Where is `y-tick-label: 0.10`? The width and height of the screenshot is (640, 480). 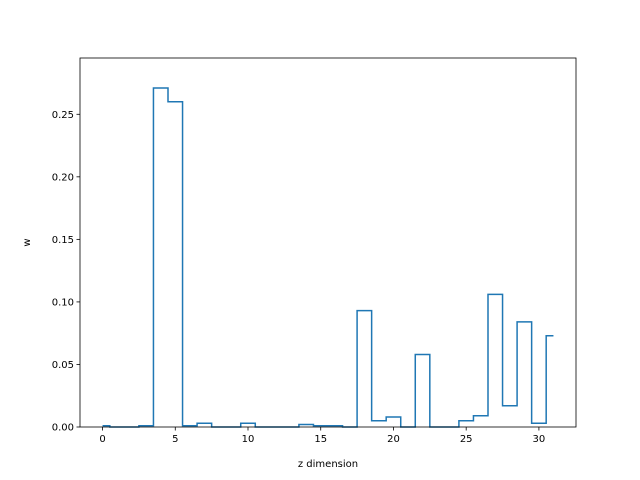
y-tick-label: 0.10 is located at coordinates (63, 302).